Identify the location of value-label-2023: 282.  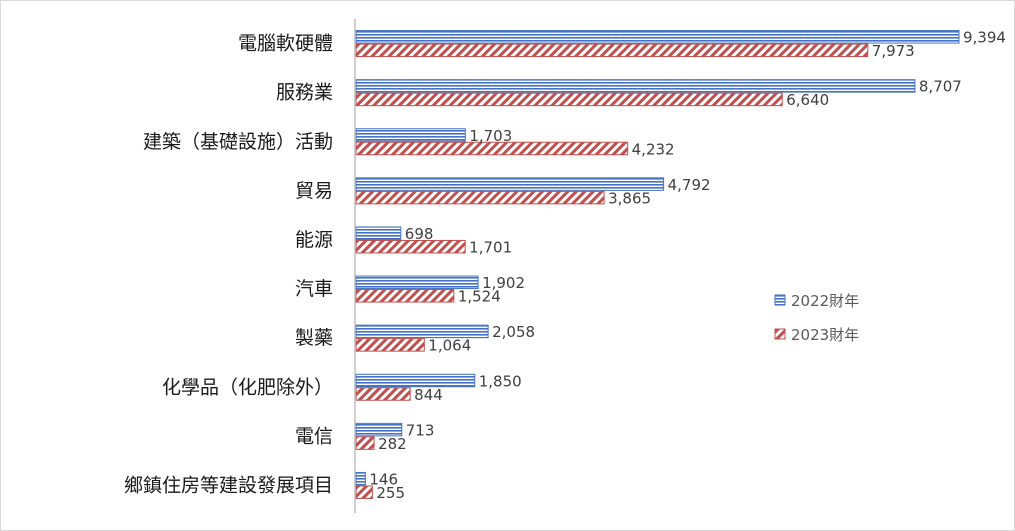
(392, 444).